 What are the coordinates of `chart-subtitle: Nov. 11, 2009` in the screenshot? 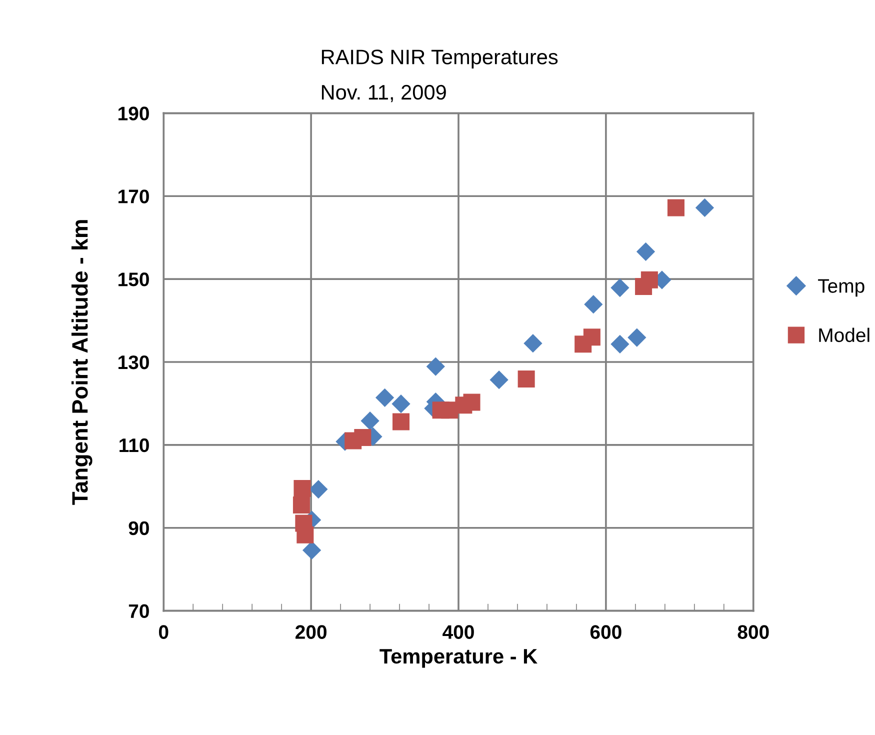 It's located at (384, 93).